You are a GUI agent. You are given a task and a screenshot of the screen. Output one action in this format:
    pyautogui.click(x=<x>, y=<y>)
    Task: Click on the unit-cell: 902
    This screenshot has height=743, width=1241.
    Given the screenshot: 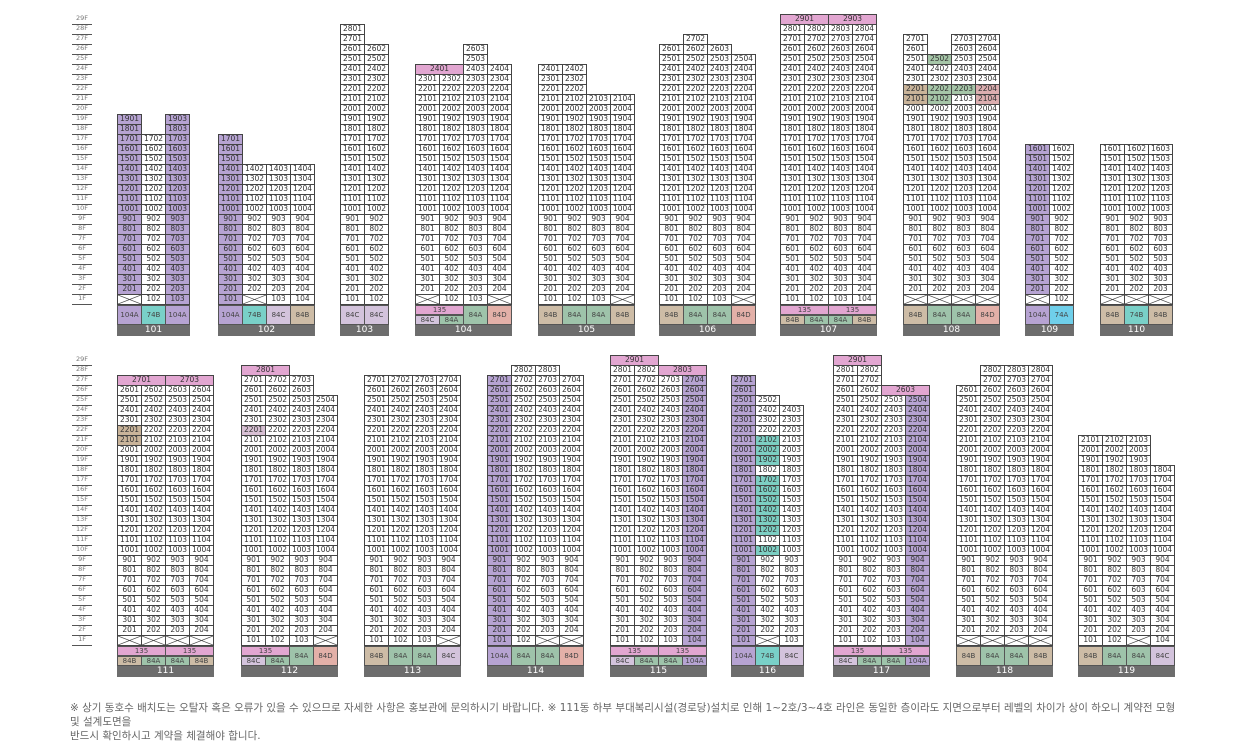 What is the action you would take?
    pyautogui.click(x=646, y=560)
    